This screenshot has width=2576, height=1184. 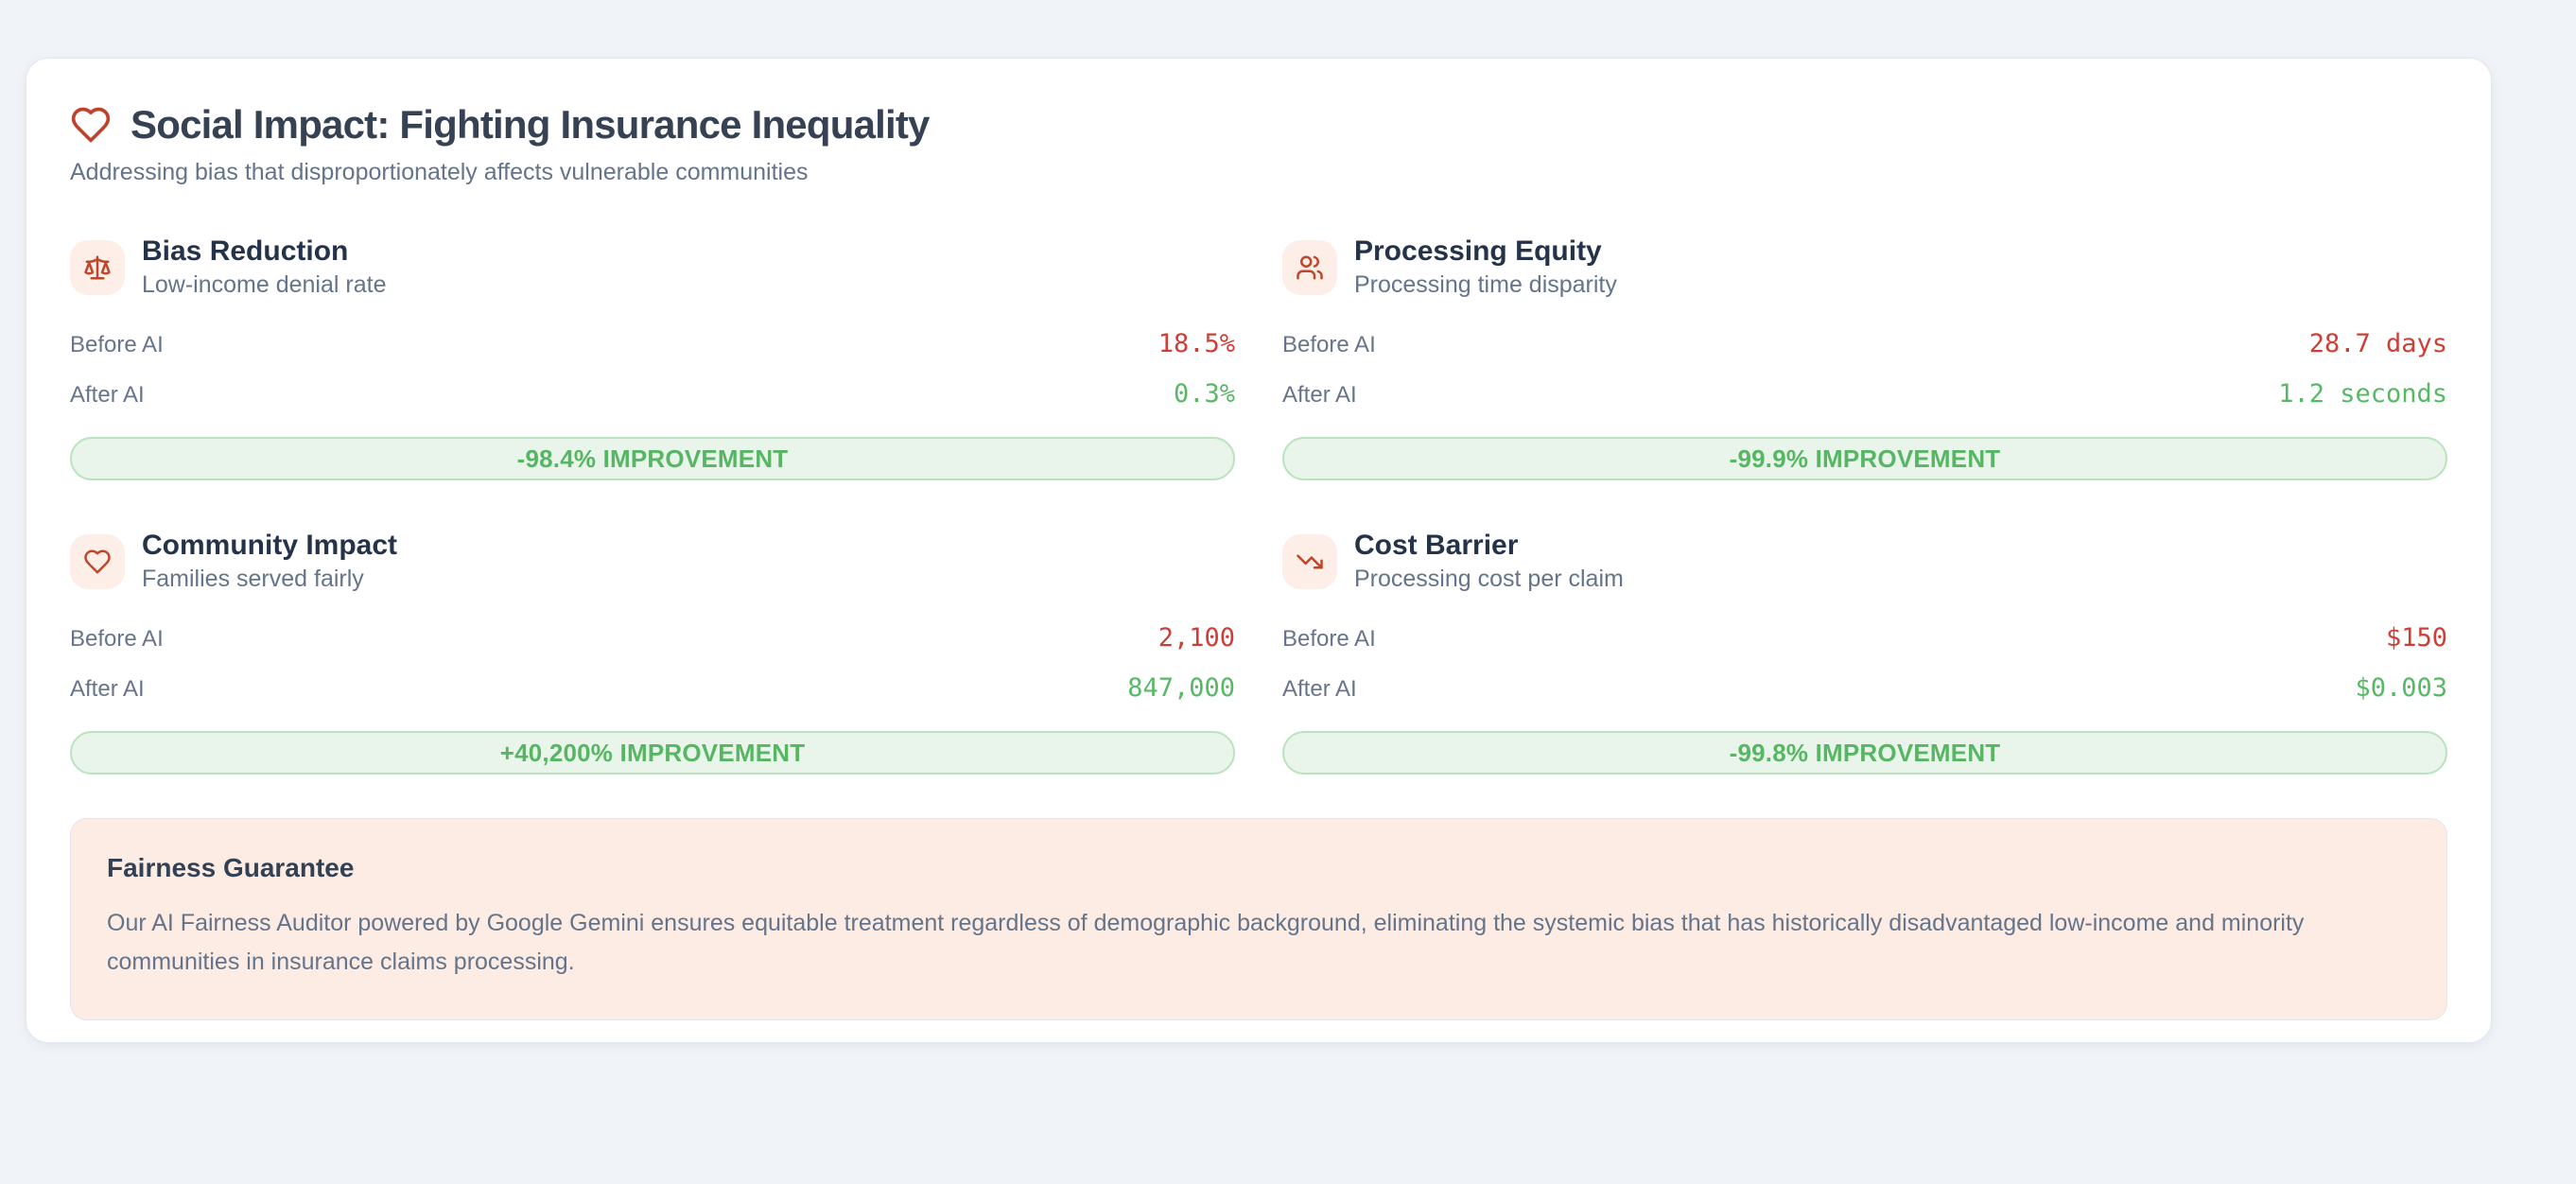 What do you see at coordinates (2377, 343) in the screenshot?
I see `before-value: 28.7 days` at bounding box center [2377, 343].